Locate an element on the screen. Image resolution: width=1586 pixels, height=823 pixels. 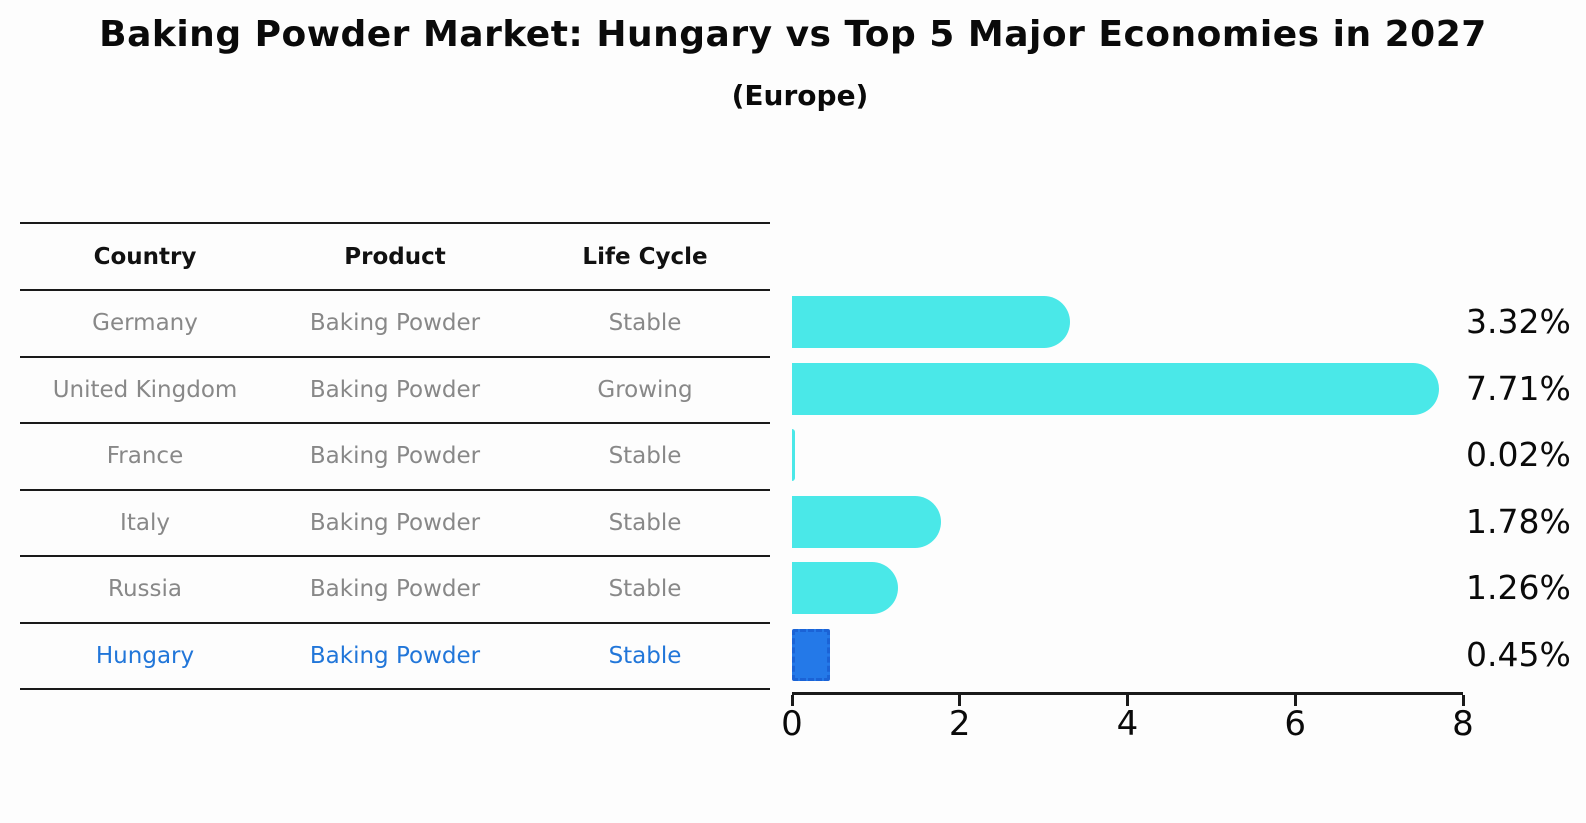
x-axis-line is located at coordinates (1127, 693).